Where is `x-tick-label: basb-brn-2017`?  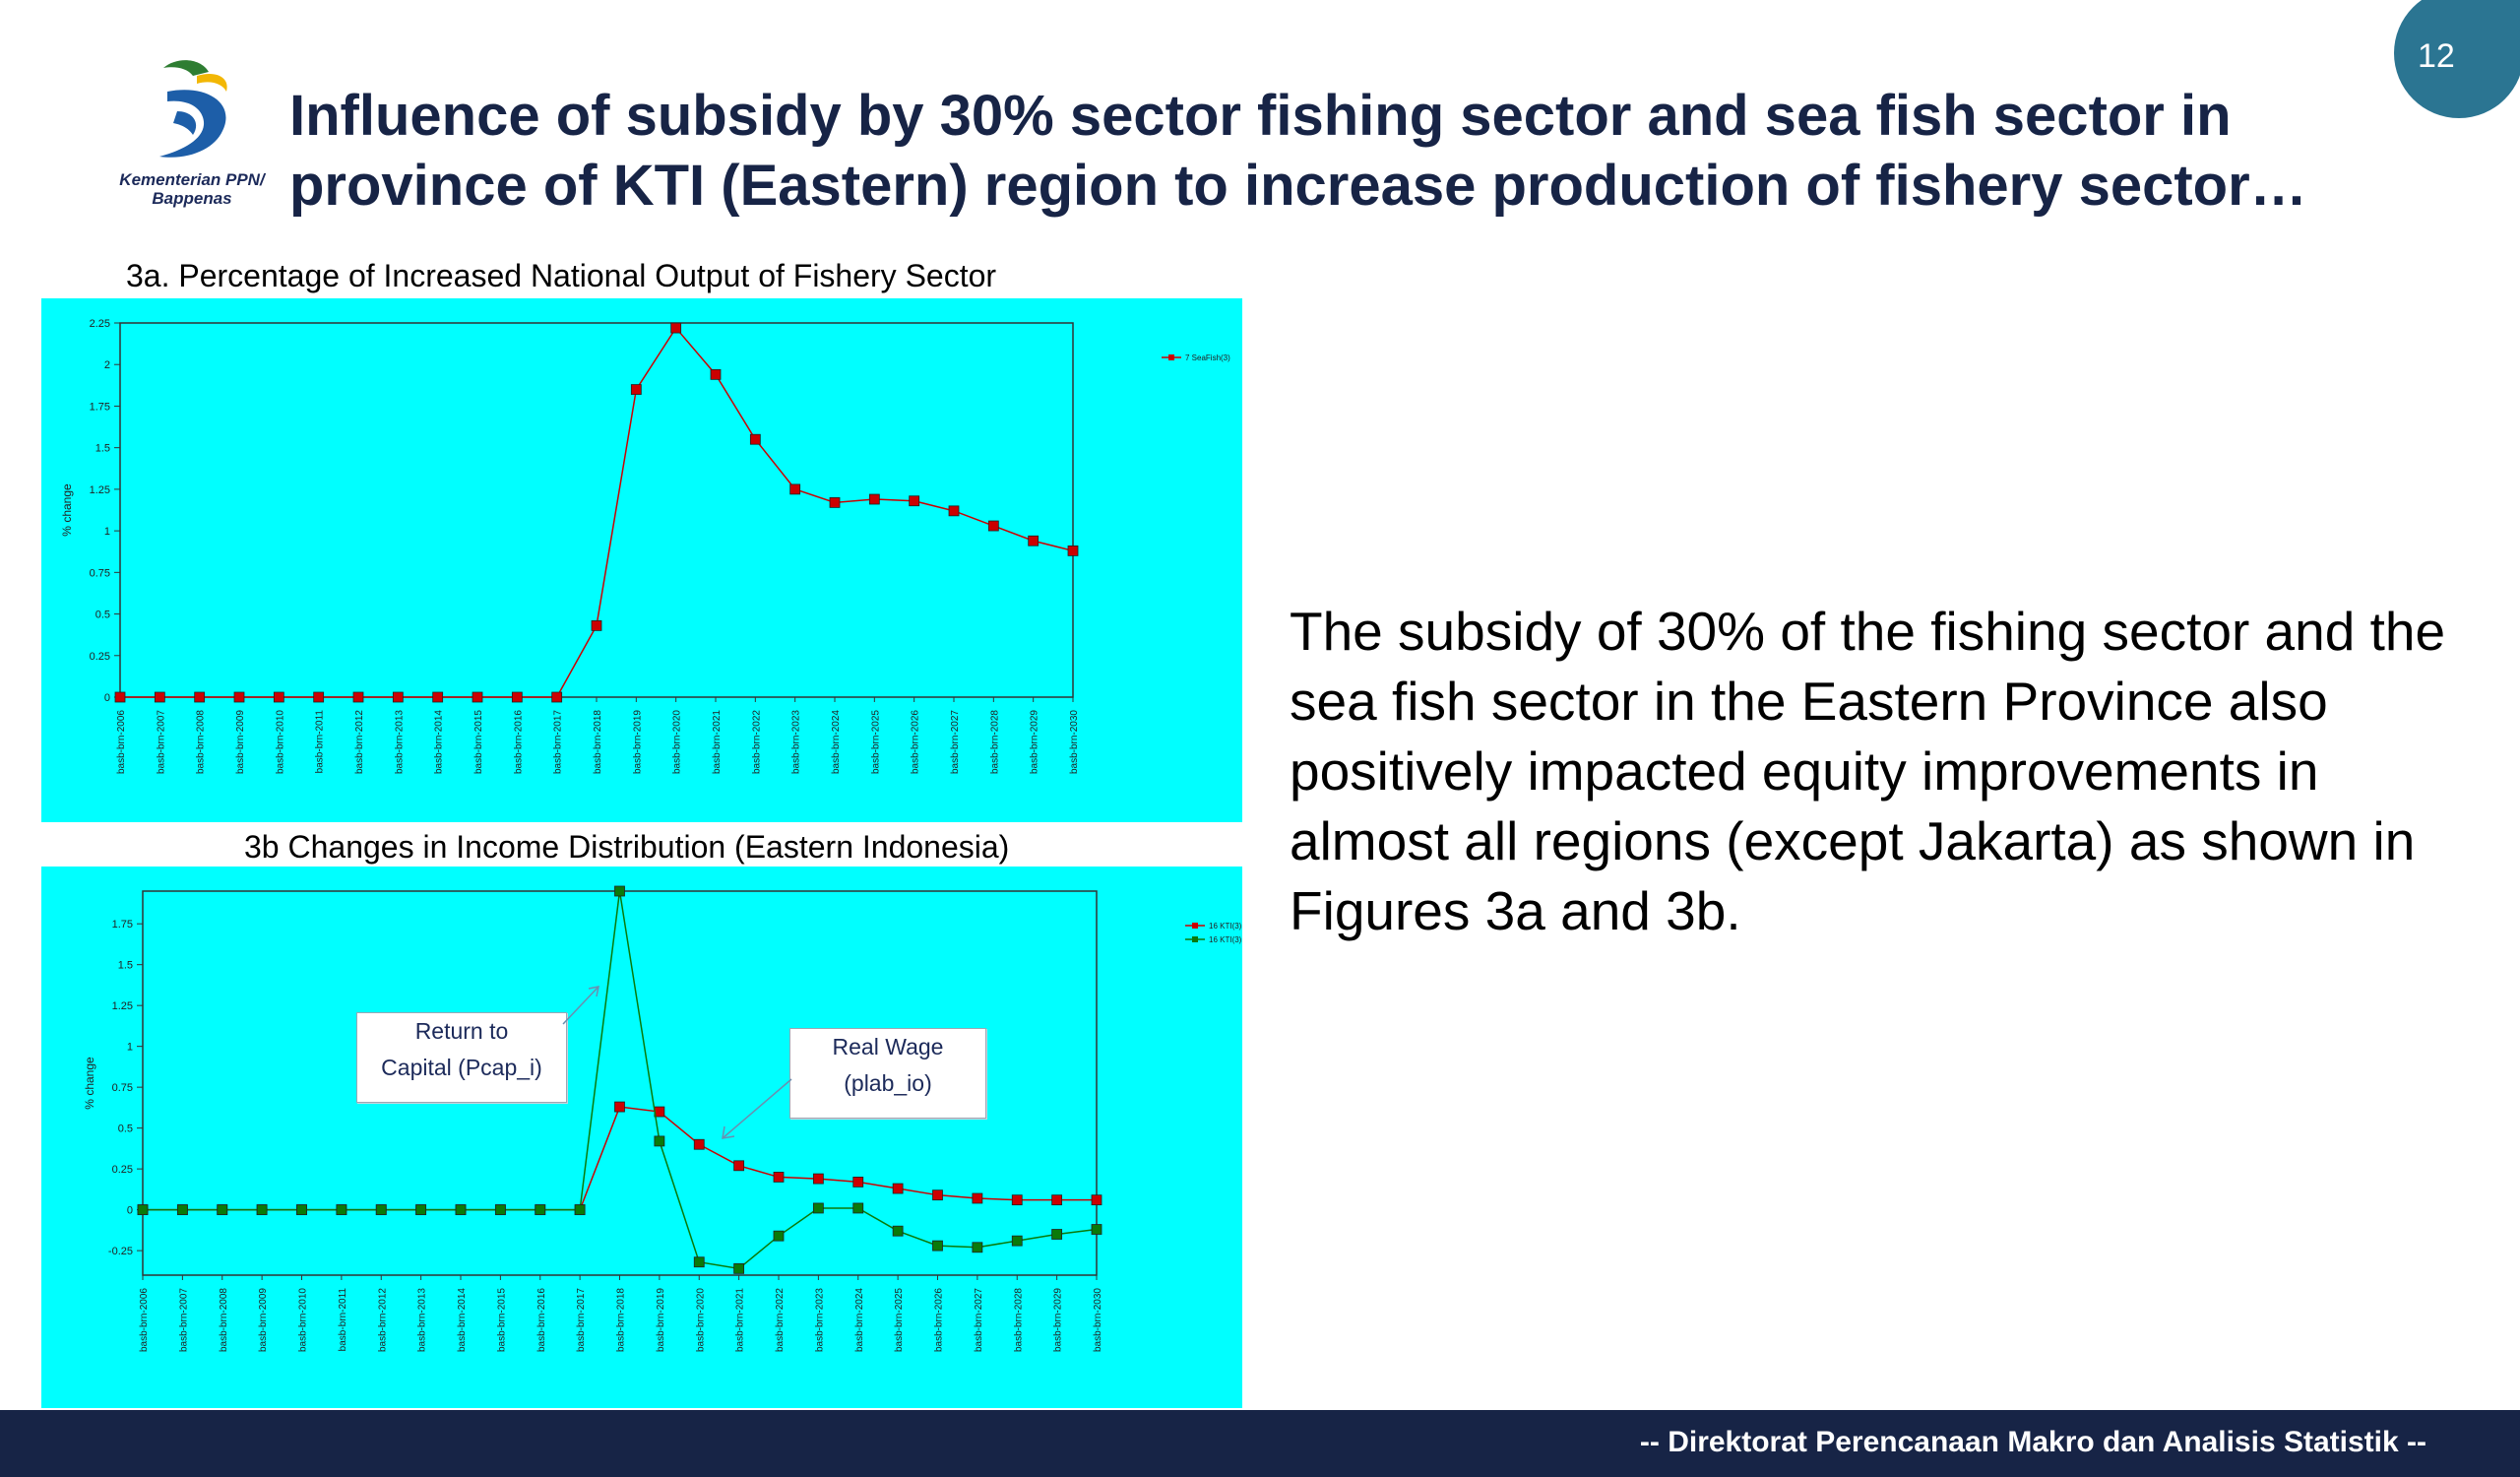
x-tick-label: basb-brn-2017 is located at coordinates (558, 742).